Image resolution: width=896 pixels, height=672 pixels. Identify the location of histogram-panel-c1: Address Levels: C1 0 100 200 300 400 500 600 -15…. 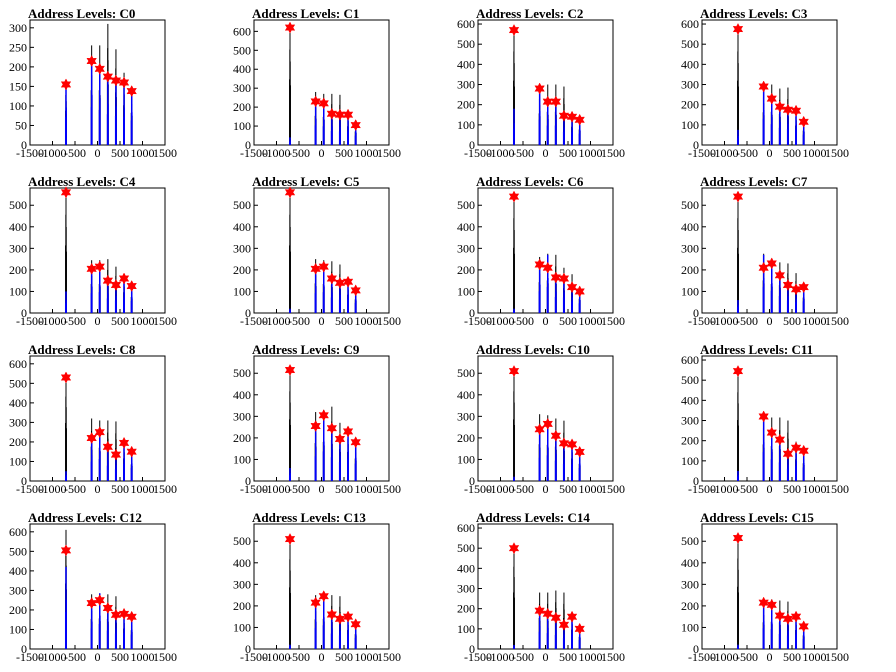
(317, 83).